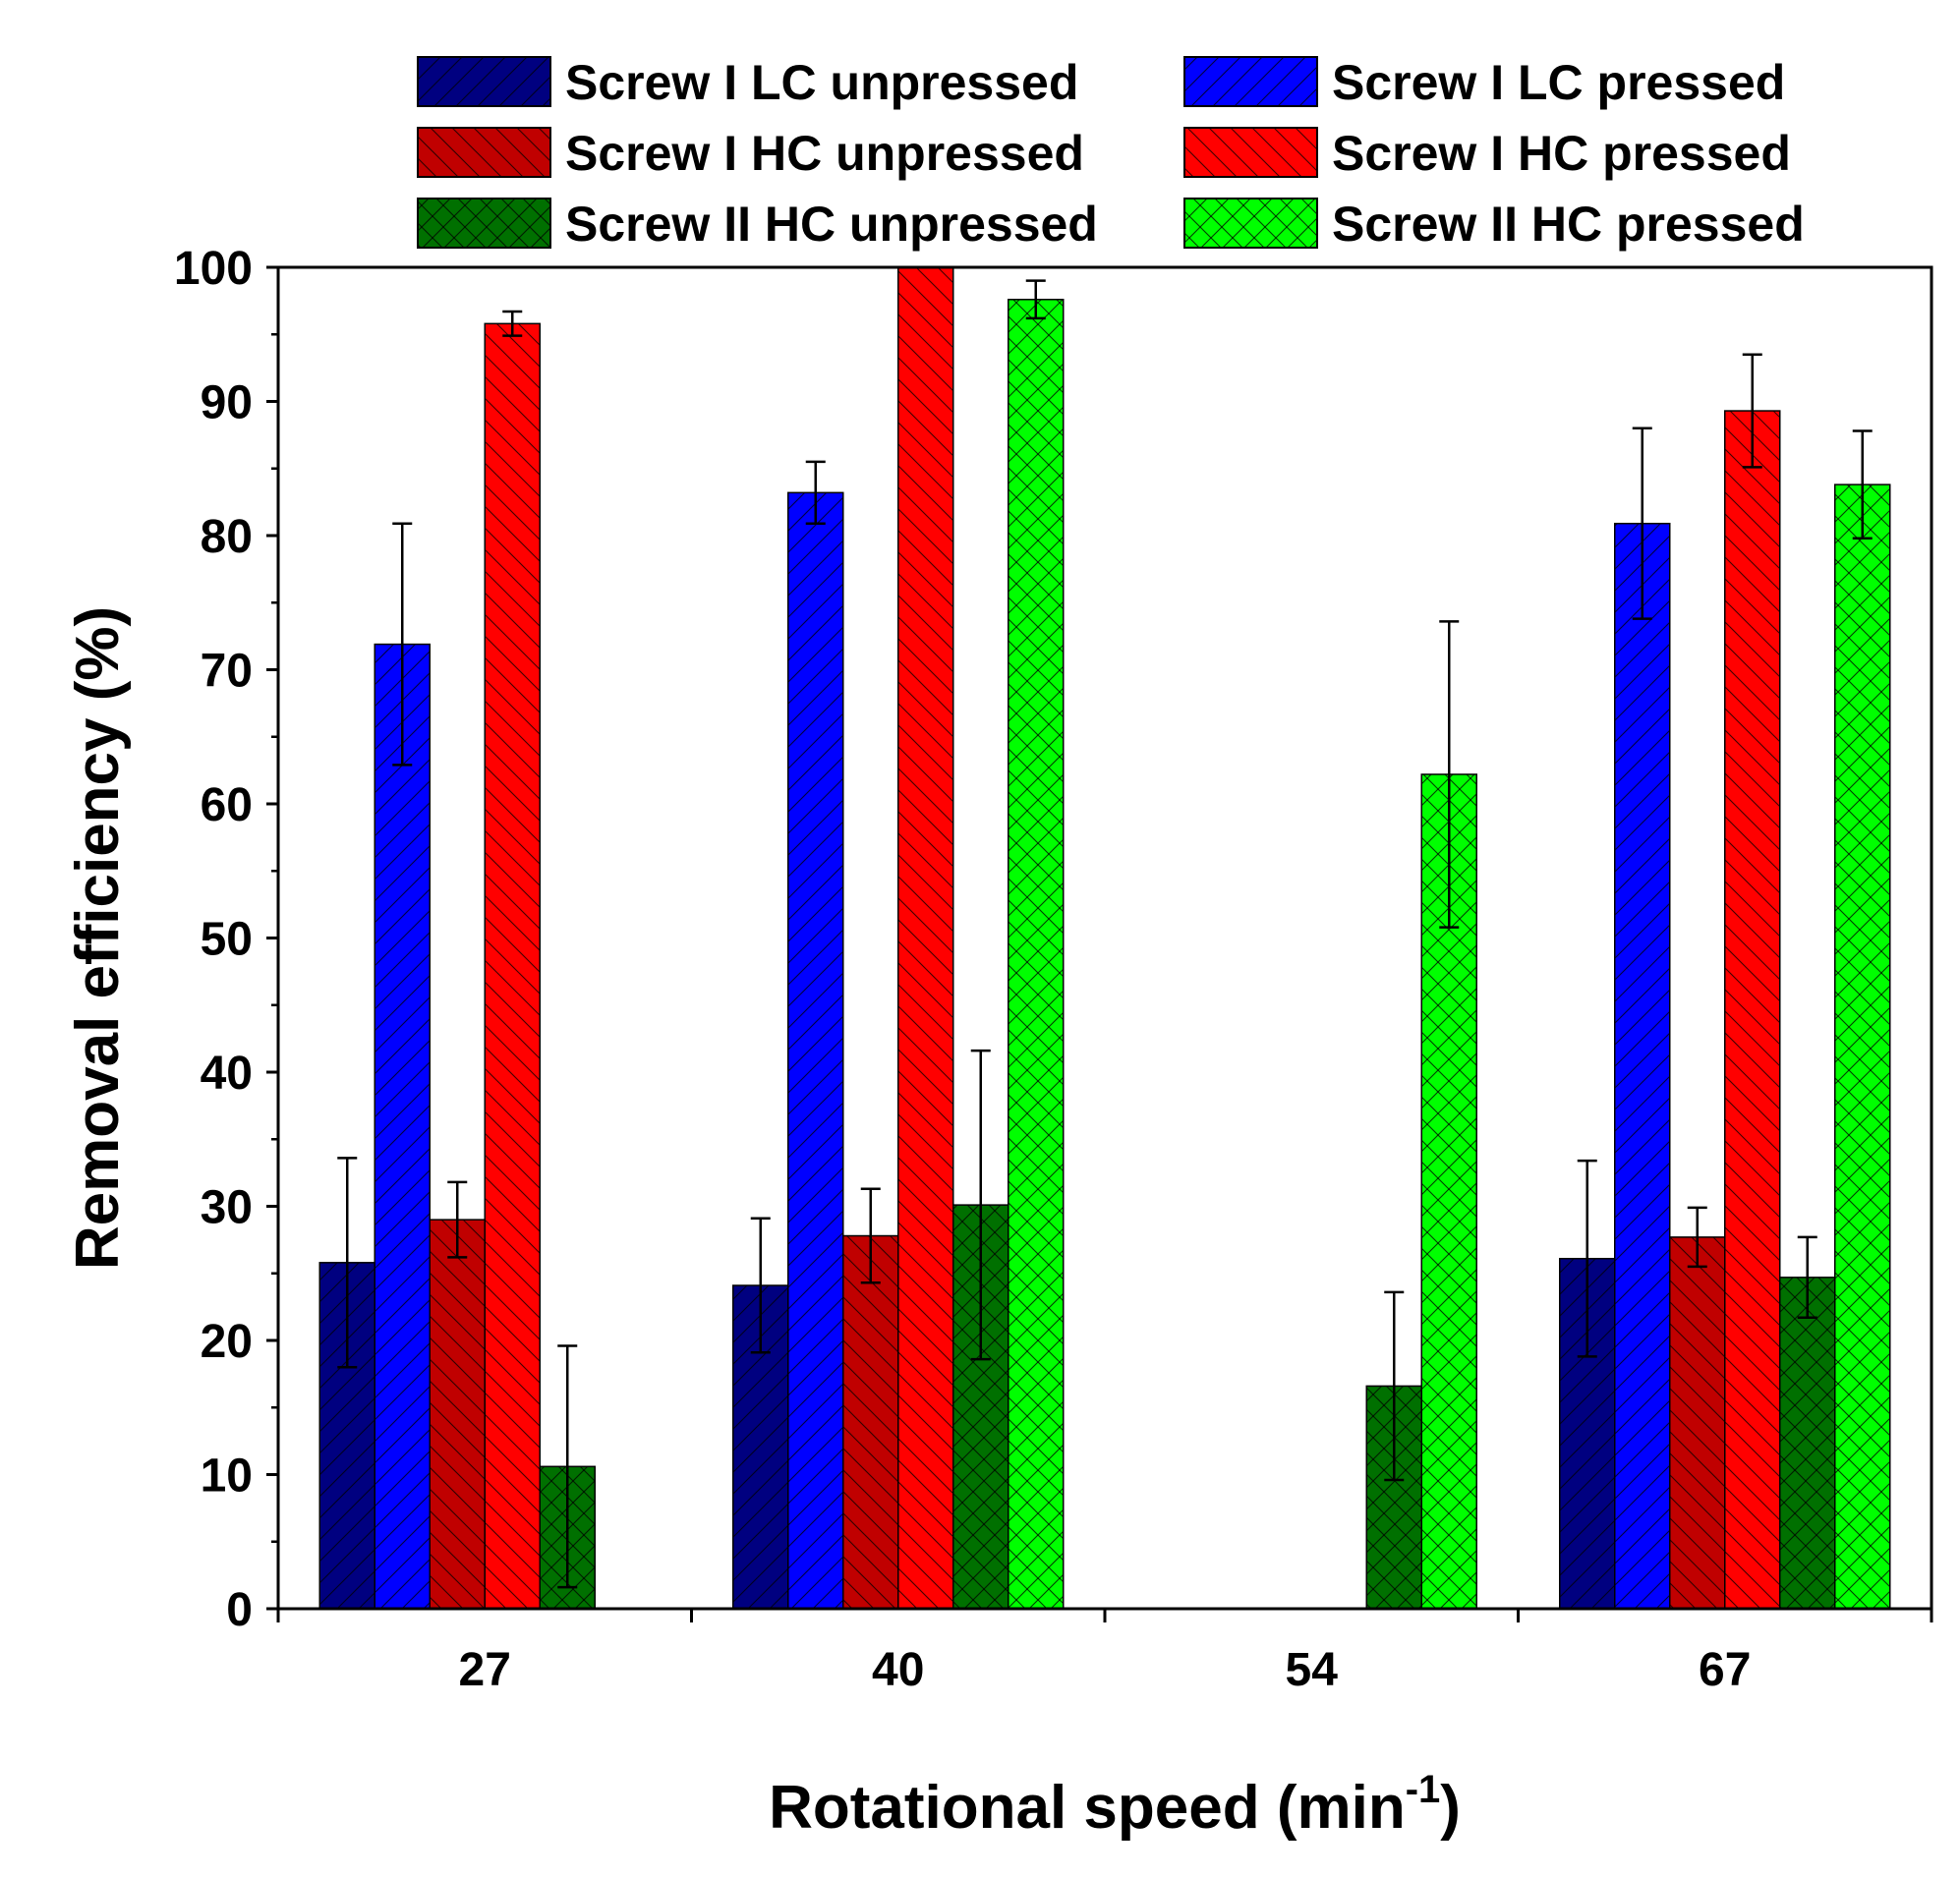 Image resolution: width=1960 pixels, height=1877 pixels. Describe the element at coordinates (1313, 1670) in the screenshot. I see `x-tick-label-54: 54` at that location.